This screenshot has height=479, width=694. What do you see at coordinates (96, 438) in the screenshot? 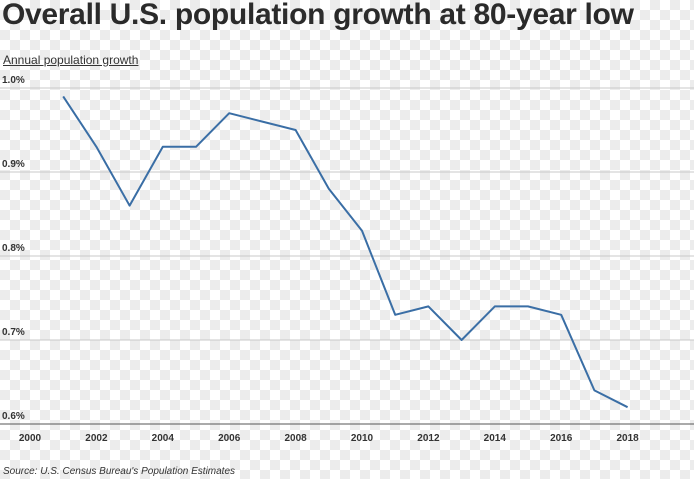
I see `x-tick-label: 2002` at bounding box center [96, 438].